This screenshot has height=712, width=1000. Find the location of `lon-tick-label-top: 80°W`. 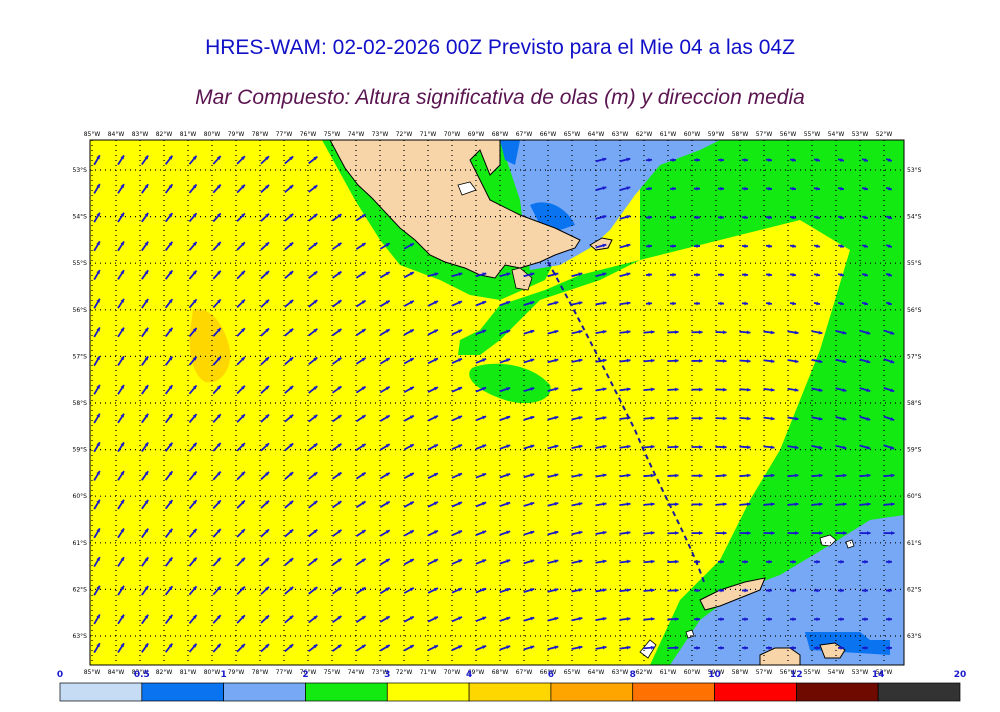

lon-tick-label-top: 80°W is located at coordinates (212, 134).